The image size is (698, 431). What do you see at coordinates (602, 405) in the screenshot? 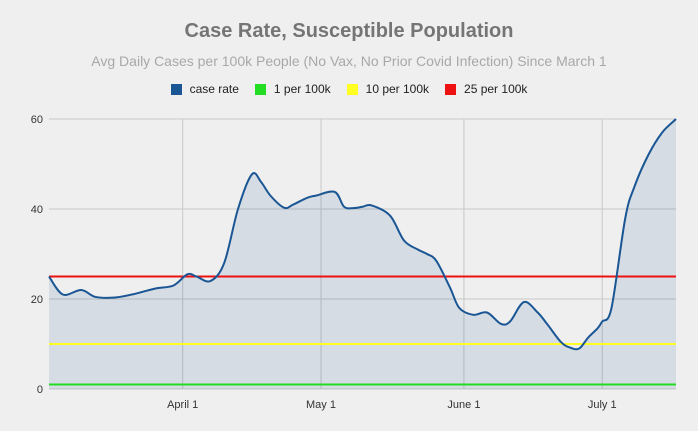
I see `x-tick-label: July 1` at bounding box center [602, 405].